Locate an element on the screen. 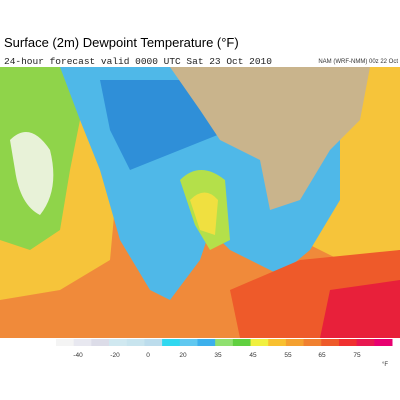 The image size is (400, 400). colorbar-label: -20 is located at coordinates (115, 355).